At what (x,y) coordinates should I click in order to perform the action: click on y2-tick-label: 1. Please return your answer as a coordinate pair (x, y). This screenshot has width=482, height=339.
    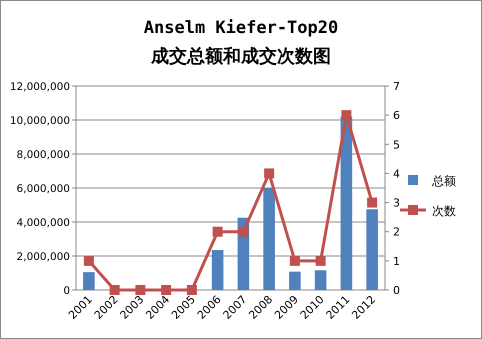
    Looking at the image, I should click on (396, 261).